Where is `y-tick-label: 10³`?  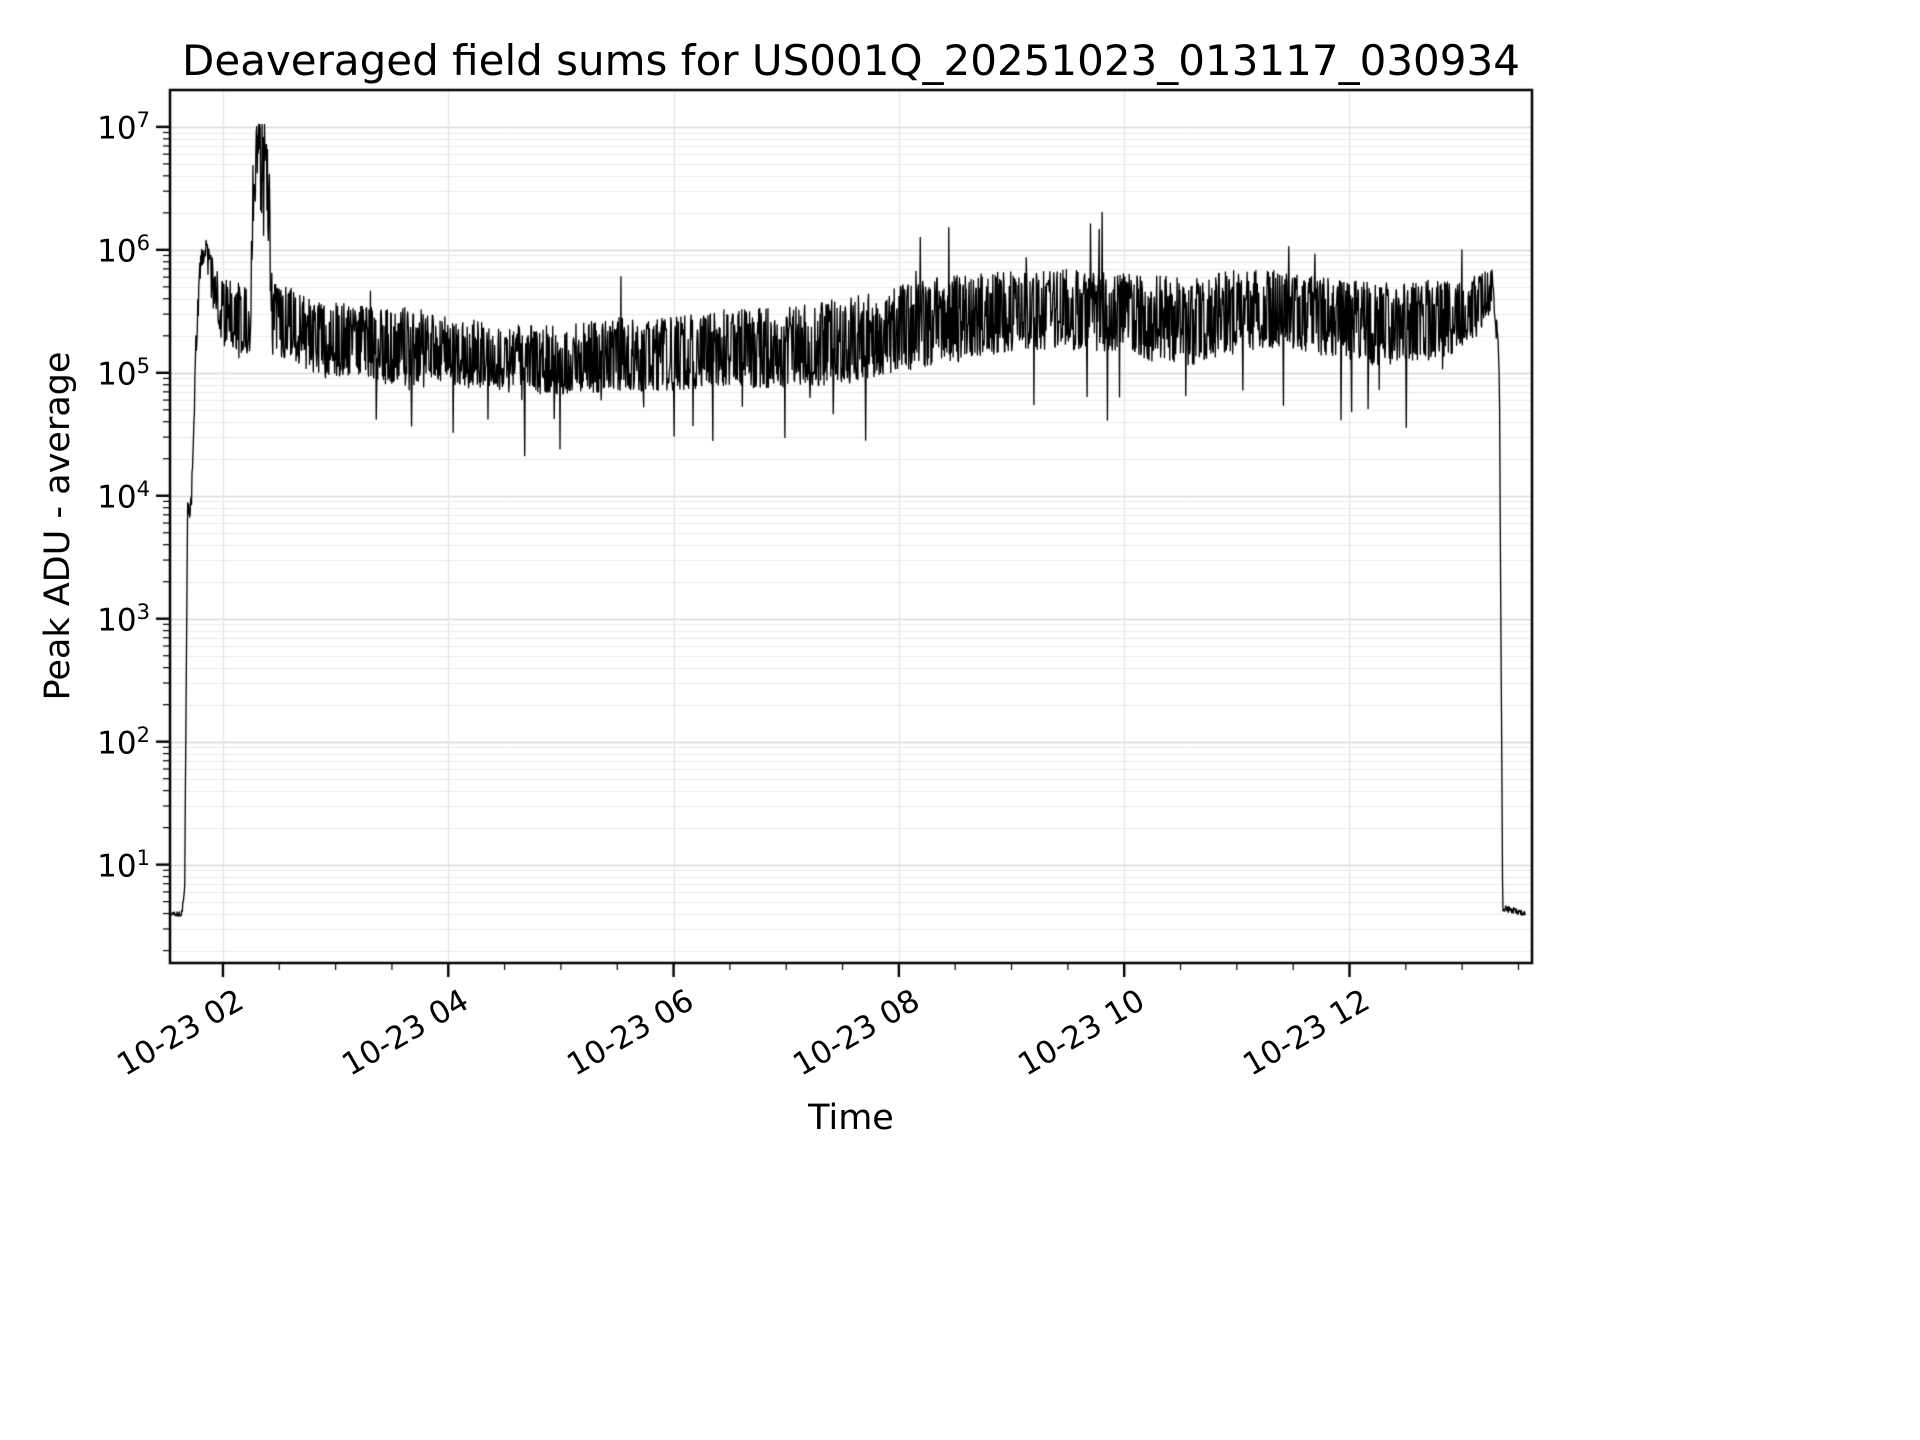
y-tick-label: 10³ is located at coordinates (123, 618).